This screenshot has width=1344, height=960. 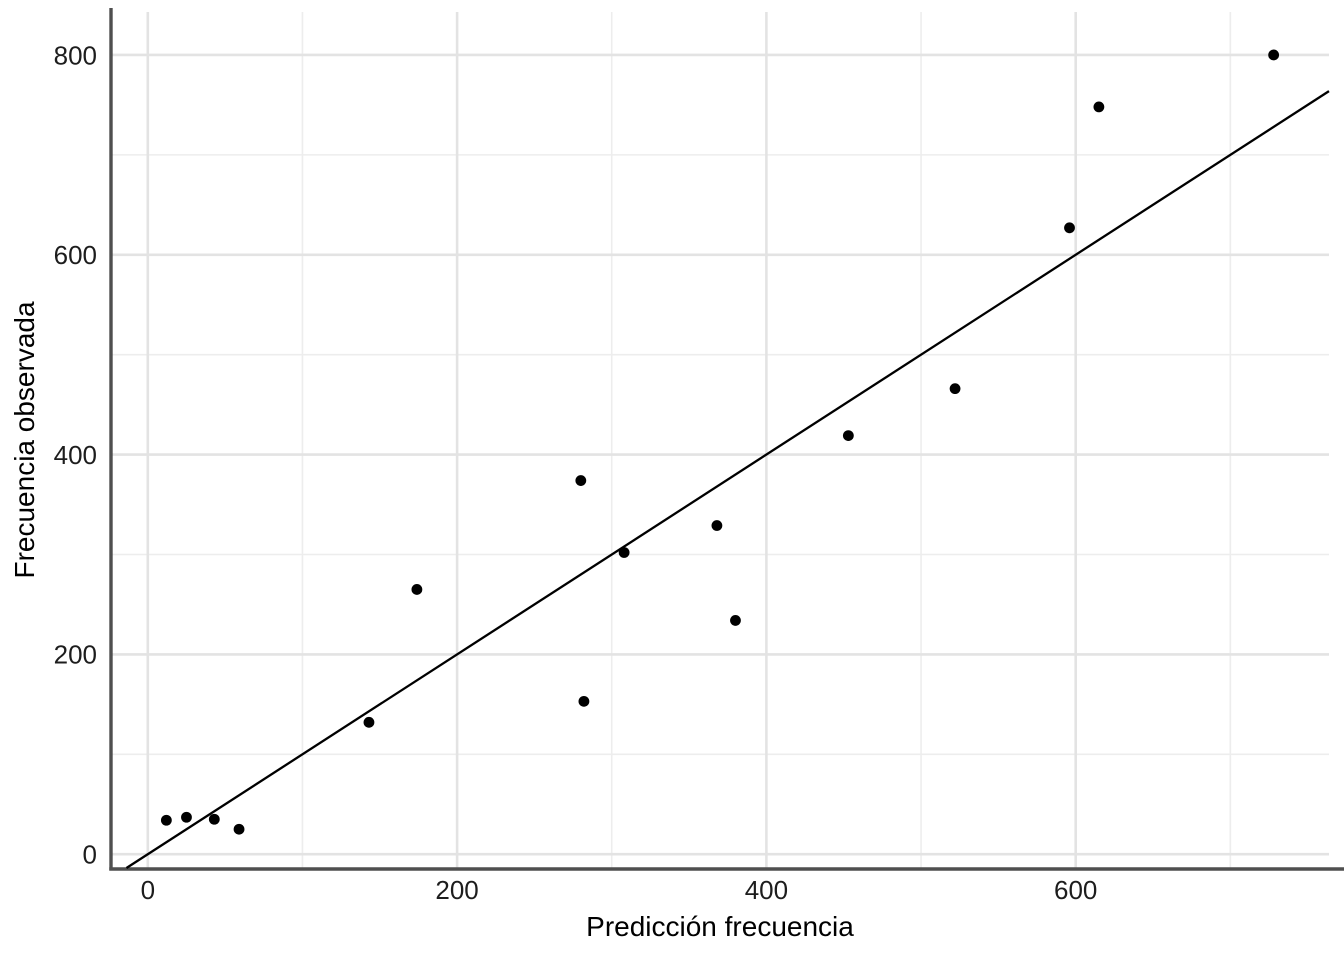 I want to click on y-tick-label-800: 800, so click(x=75, y=55).